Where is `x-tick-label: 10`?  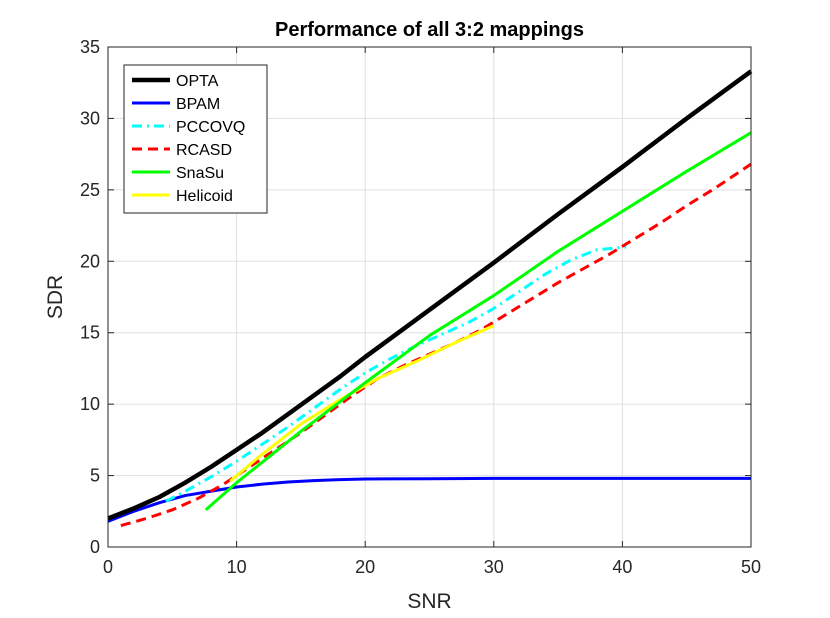 x-tick-label: 10 is located at coordinates (237, 567).